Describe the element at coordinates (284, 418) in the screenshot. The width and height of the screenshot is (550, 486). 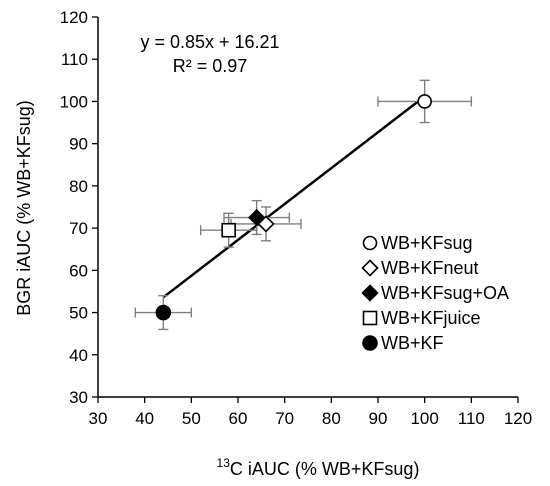
I see `x-tick-label: 70` at that location.